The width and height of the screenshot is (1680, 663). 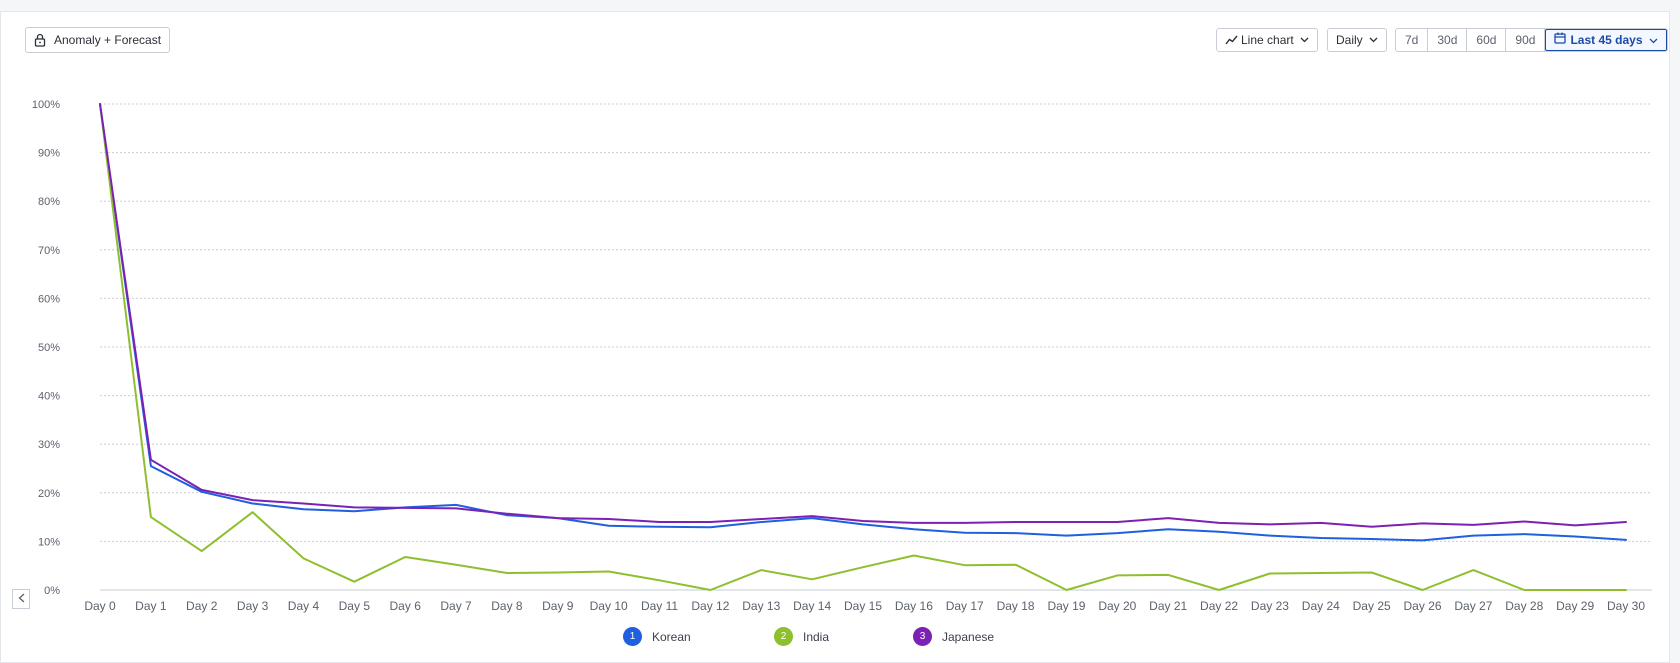 I want to click on legend-item-korean: 1 Korean, so click(x=657, y=636).